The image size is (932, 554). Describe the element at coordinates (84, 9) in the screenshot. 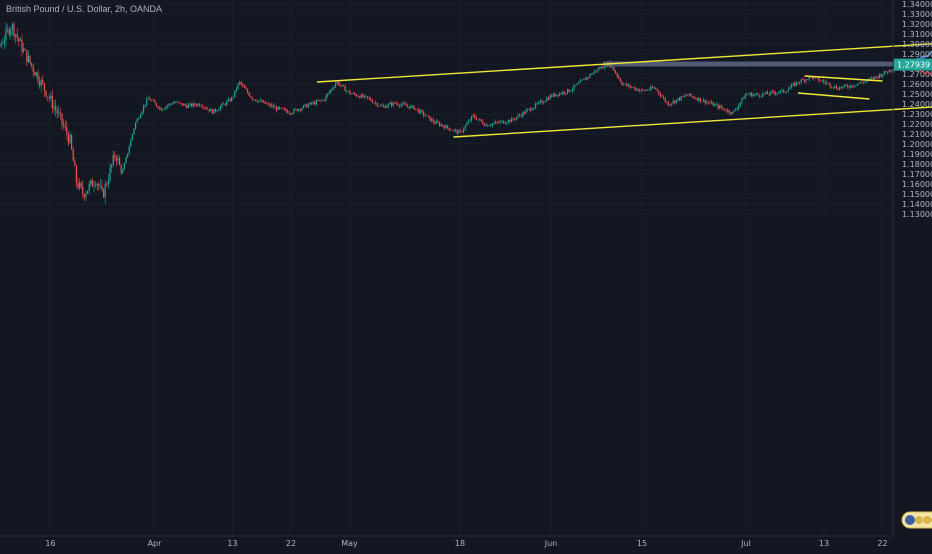

I see `symbol-title: British Pound / U.S. Dollar, 2h, OANDA` at that location.